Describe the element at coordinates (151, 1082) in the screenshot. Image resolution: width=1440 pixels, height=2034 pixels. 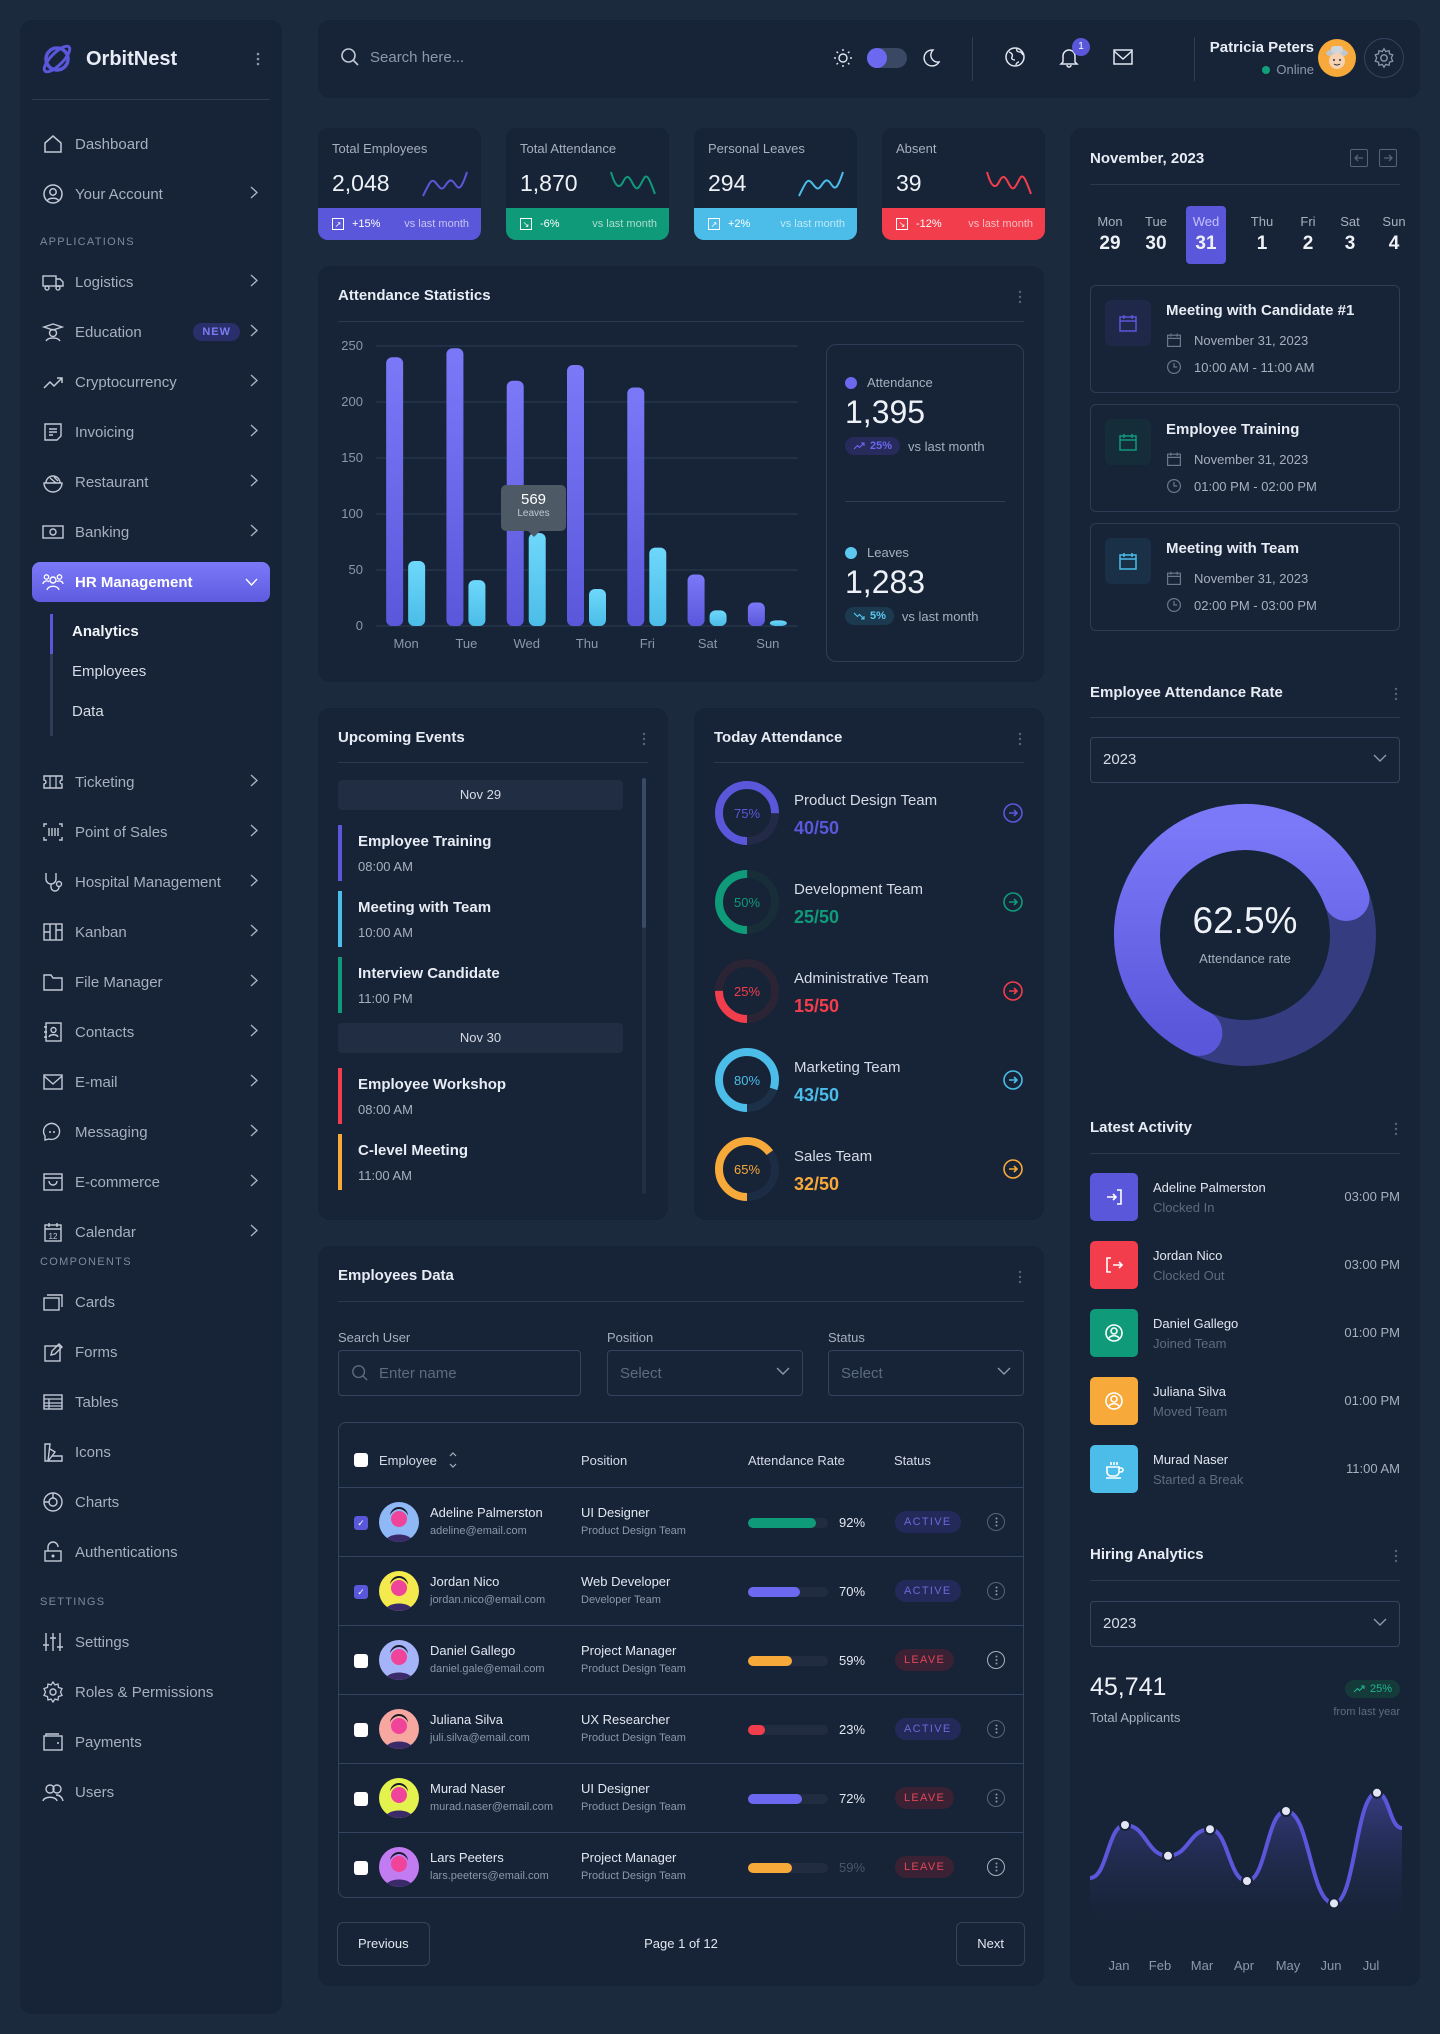
I see `sidebar-item-e-mail: E-mail` at that location.